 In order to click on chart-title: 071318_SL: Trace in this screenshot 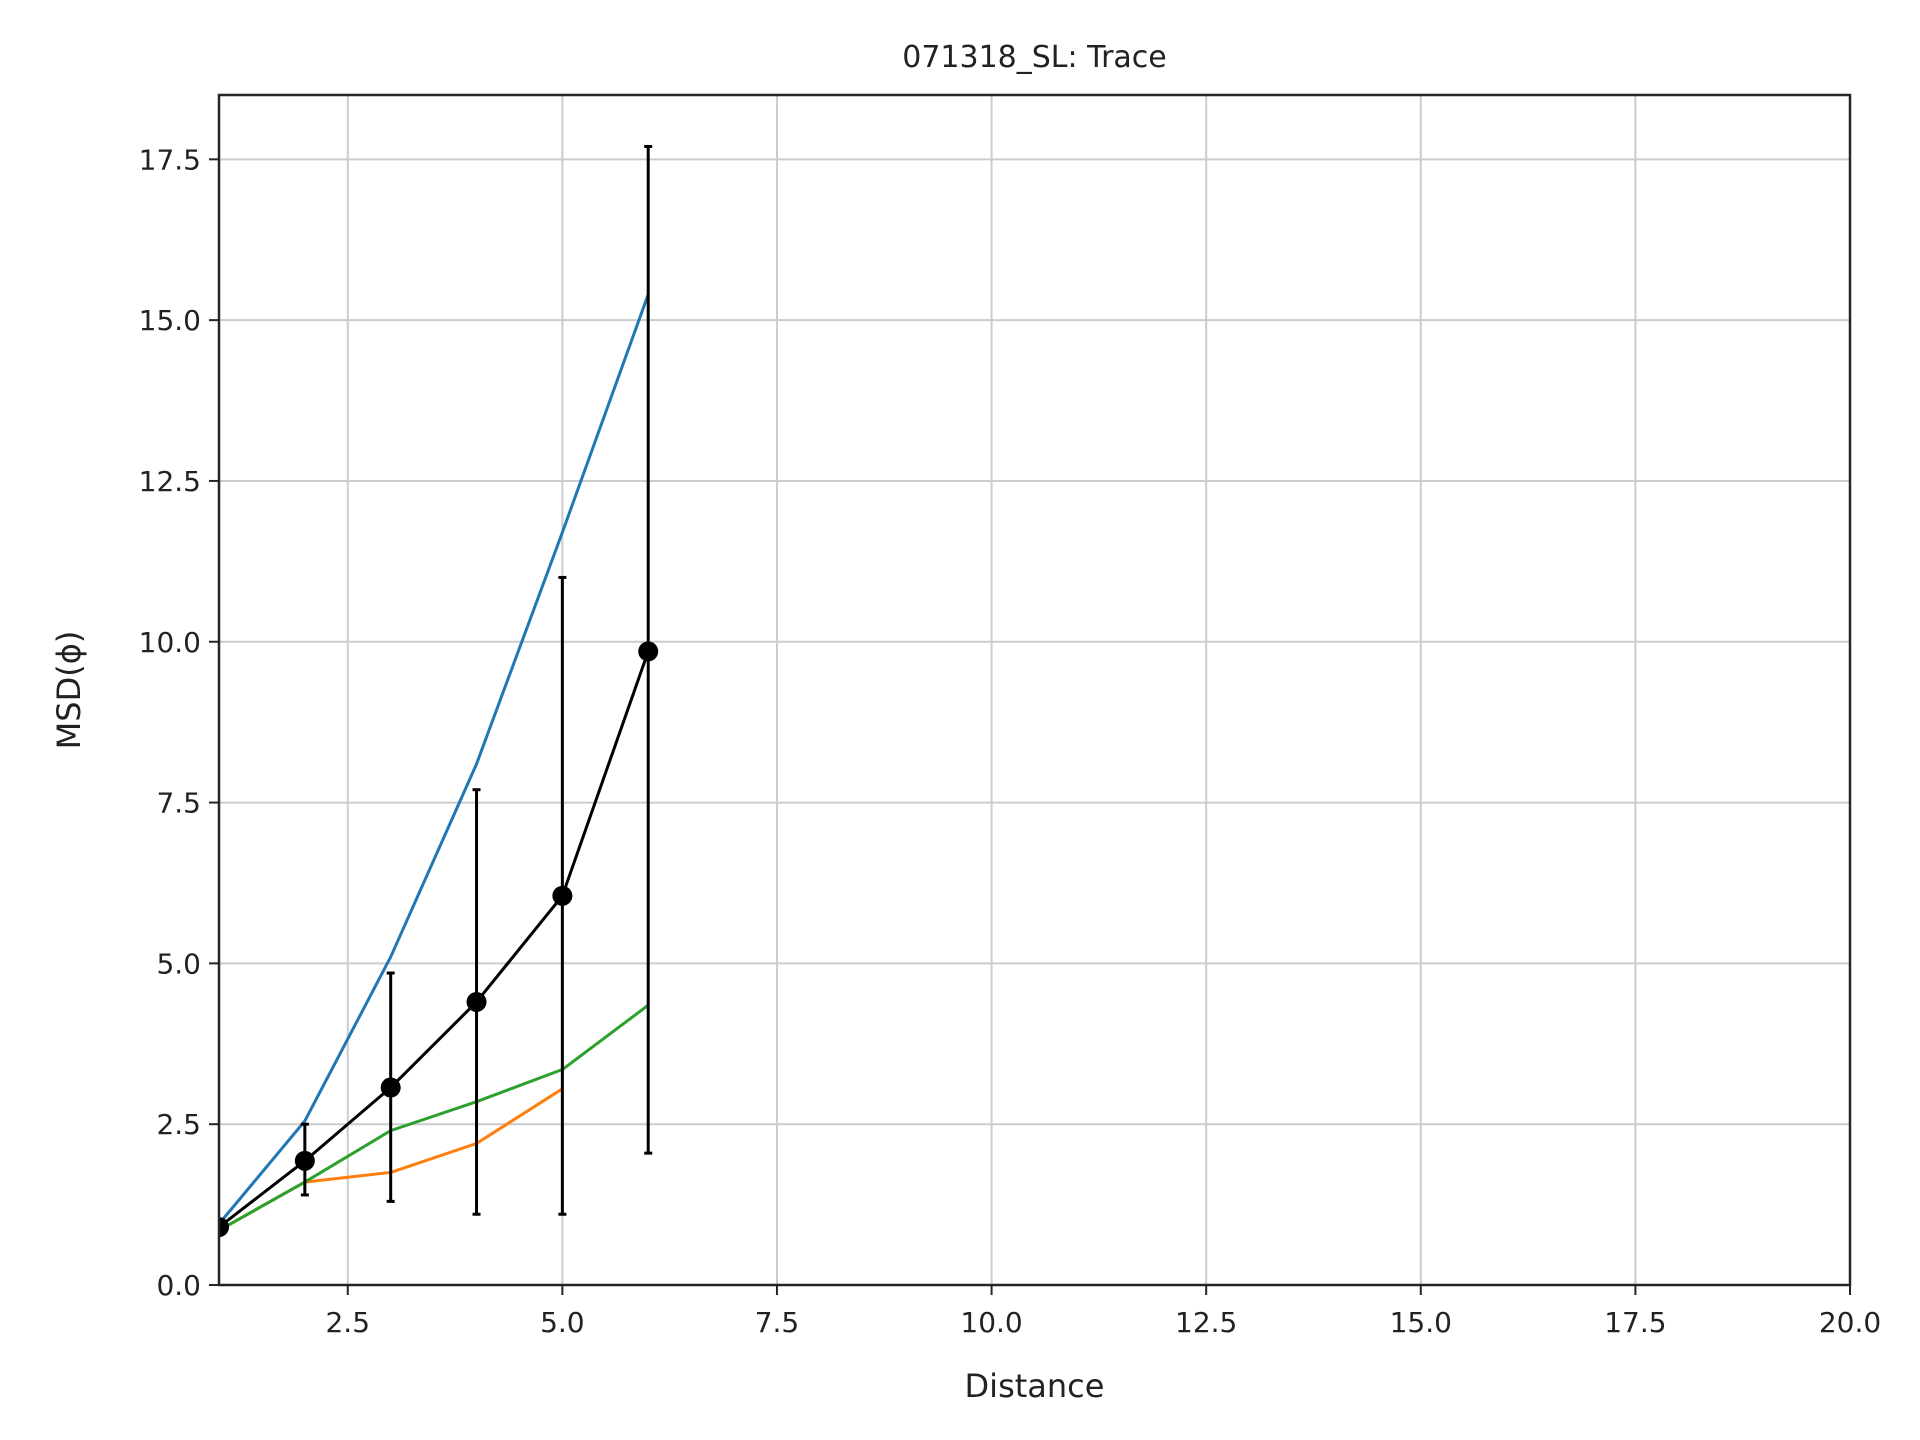, I will do `click(1034, 57)`.